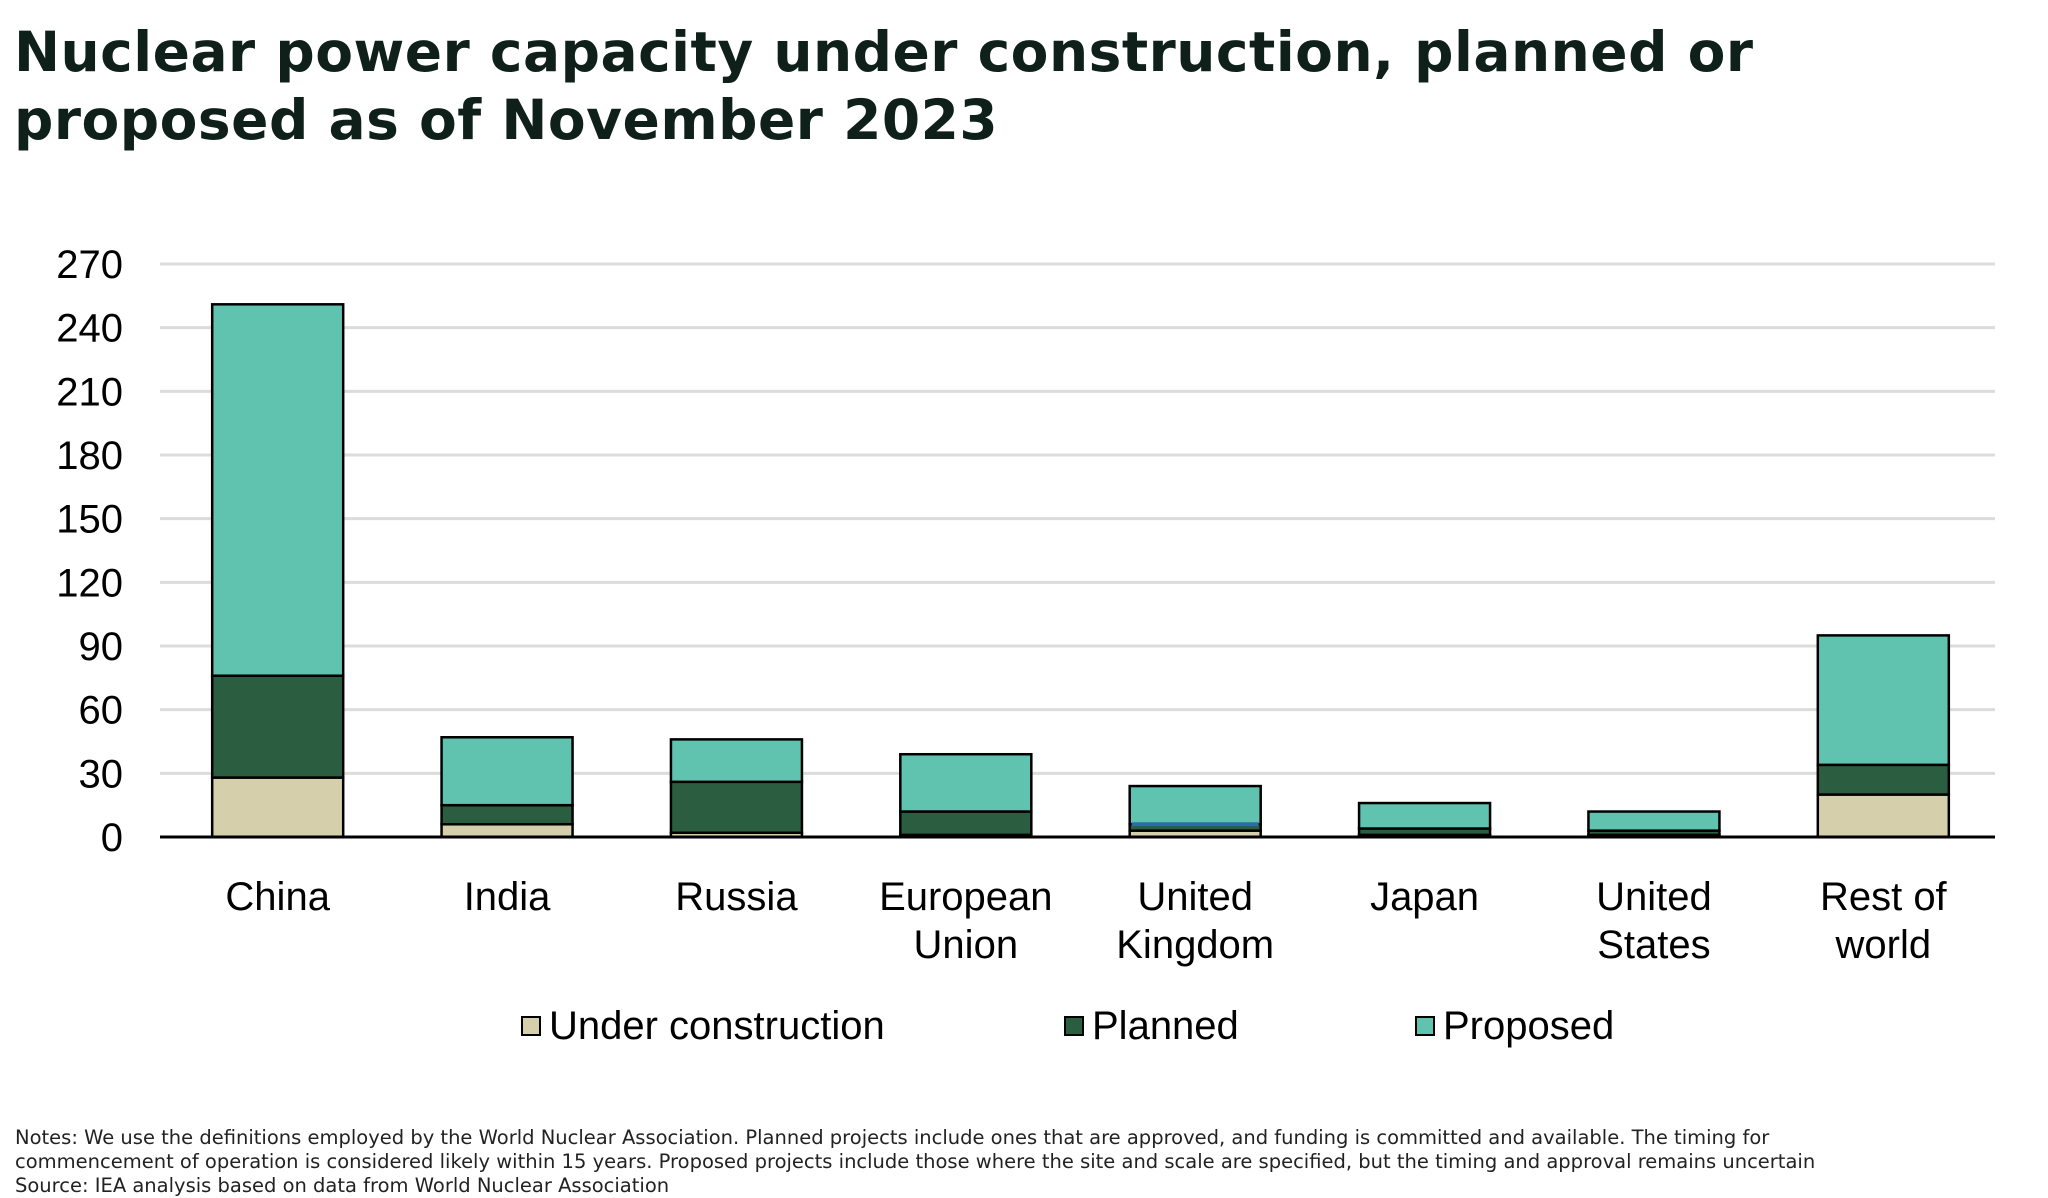 This screenshot has height=1198, width=2048. What do you see at coordinates (1074, 1026) in the screenshot?
I see `legend-swatch-planned` at bounding box center [1074, 1026].